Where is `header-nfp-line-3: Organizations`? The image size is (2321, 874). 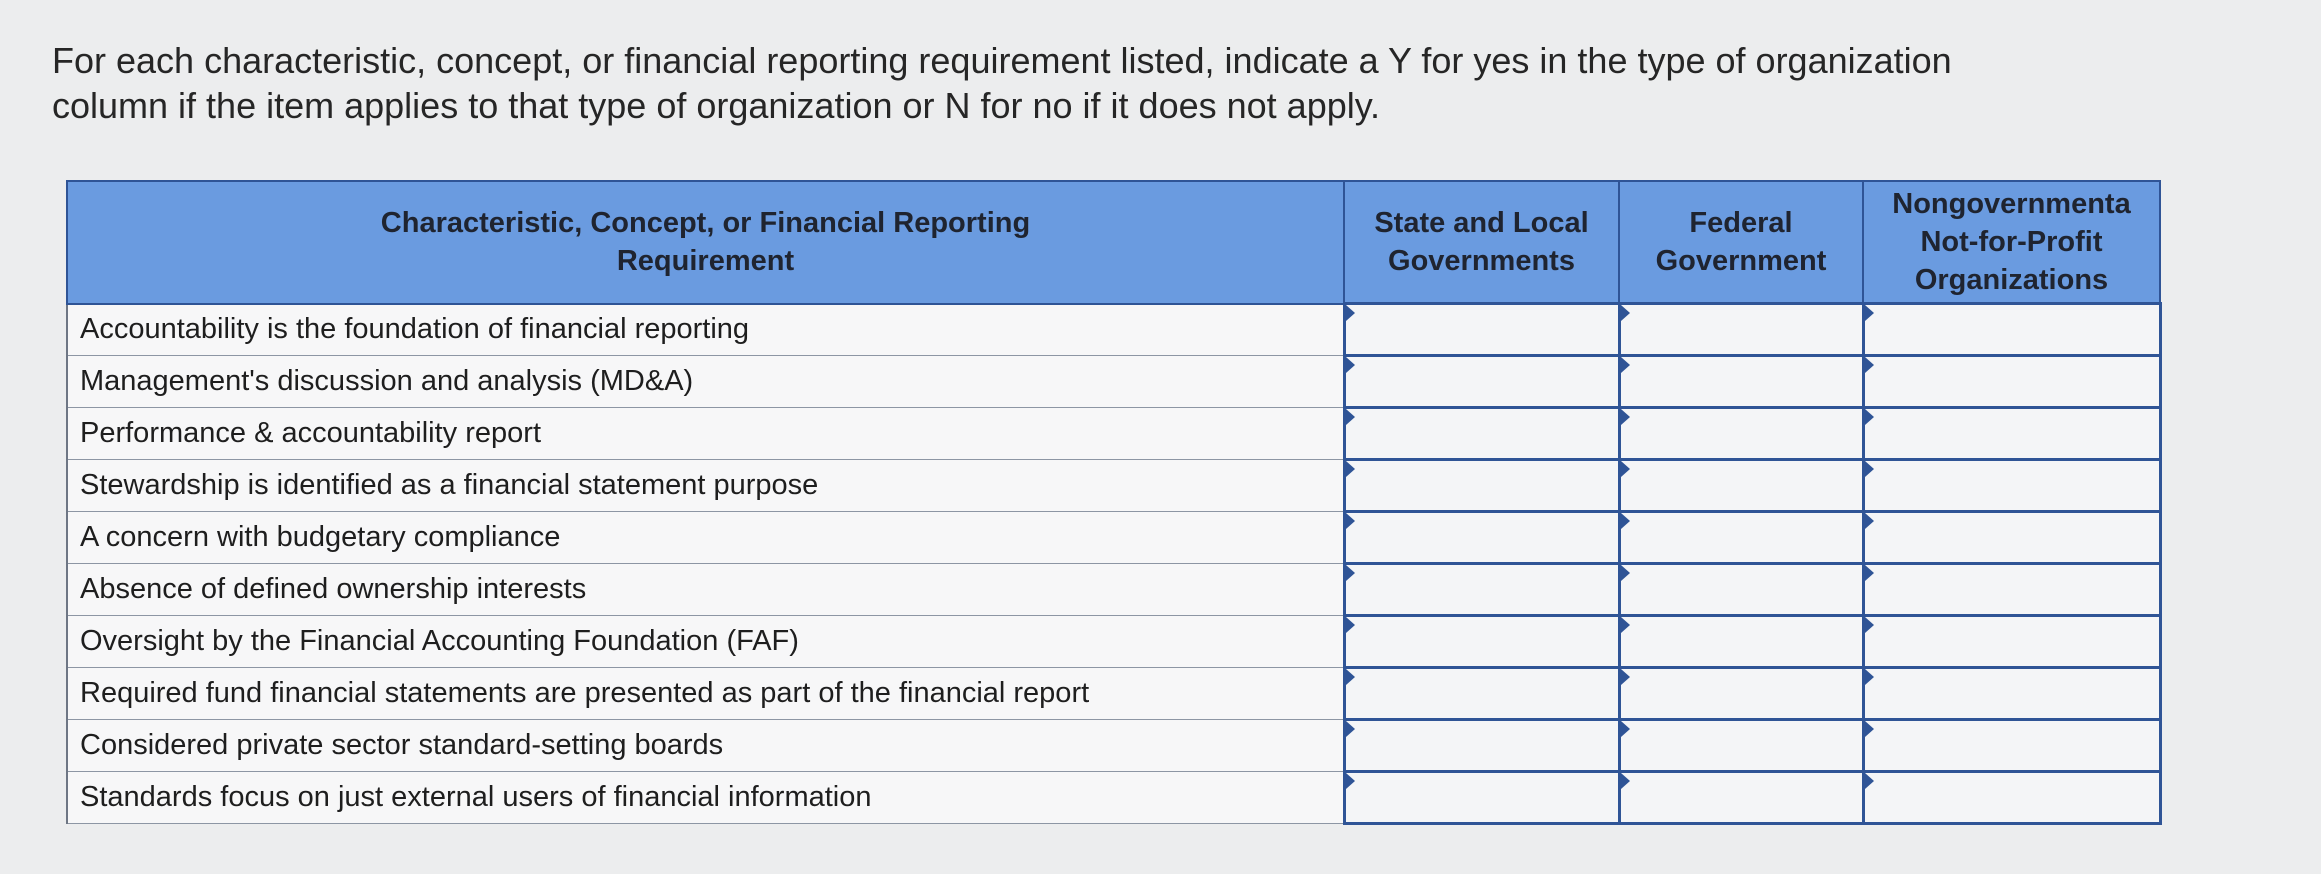 header-nfp-line-3: Organizations is located at coordinates (2011, 280).